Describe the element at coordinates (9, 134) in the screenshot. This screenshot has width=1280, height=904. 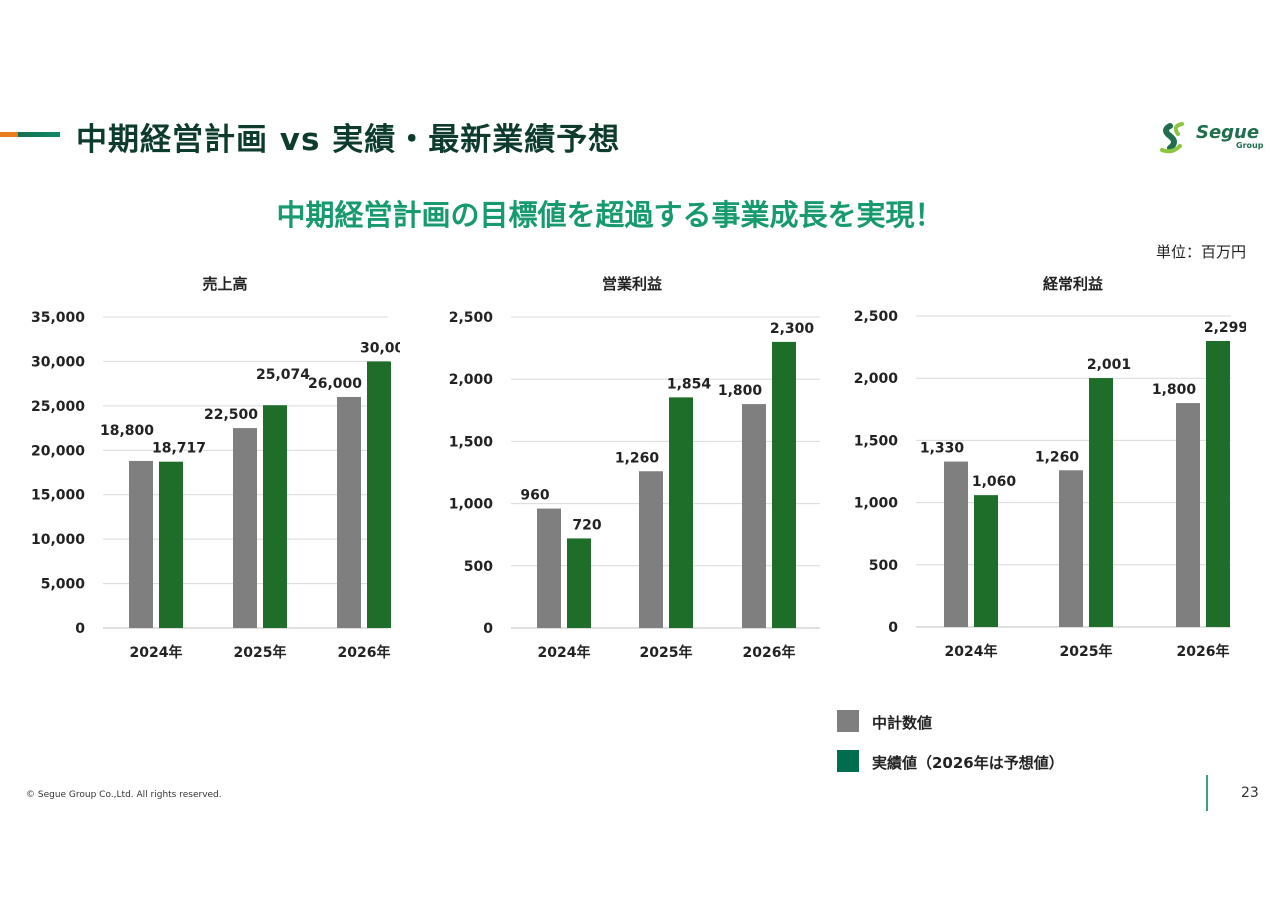
I see `title-accent-orange` at that location.